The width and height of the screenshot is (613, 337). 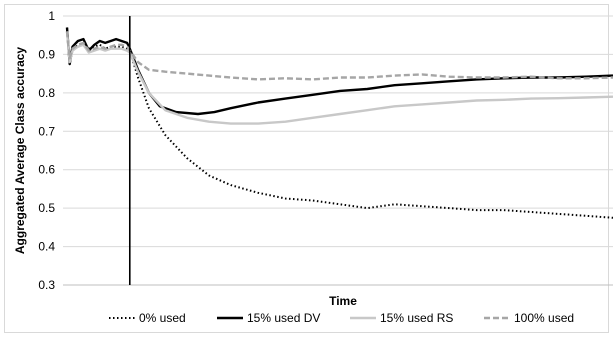 What do you see at coordinates (46, 131) in the screenshot?
I see `y-tick-label: 0.7` at bounding box center [46, 131].